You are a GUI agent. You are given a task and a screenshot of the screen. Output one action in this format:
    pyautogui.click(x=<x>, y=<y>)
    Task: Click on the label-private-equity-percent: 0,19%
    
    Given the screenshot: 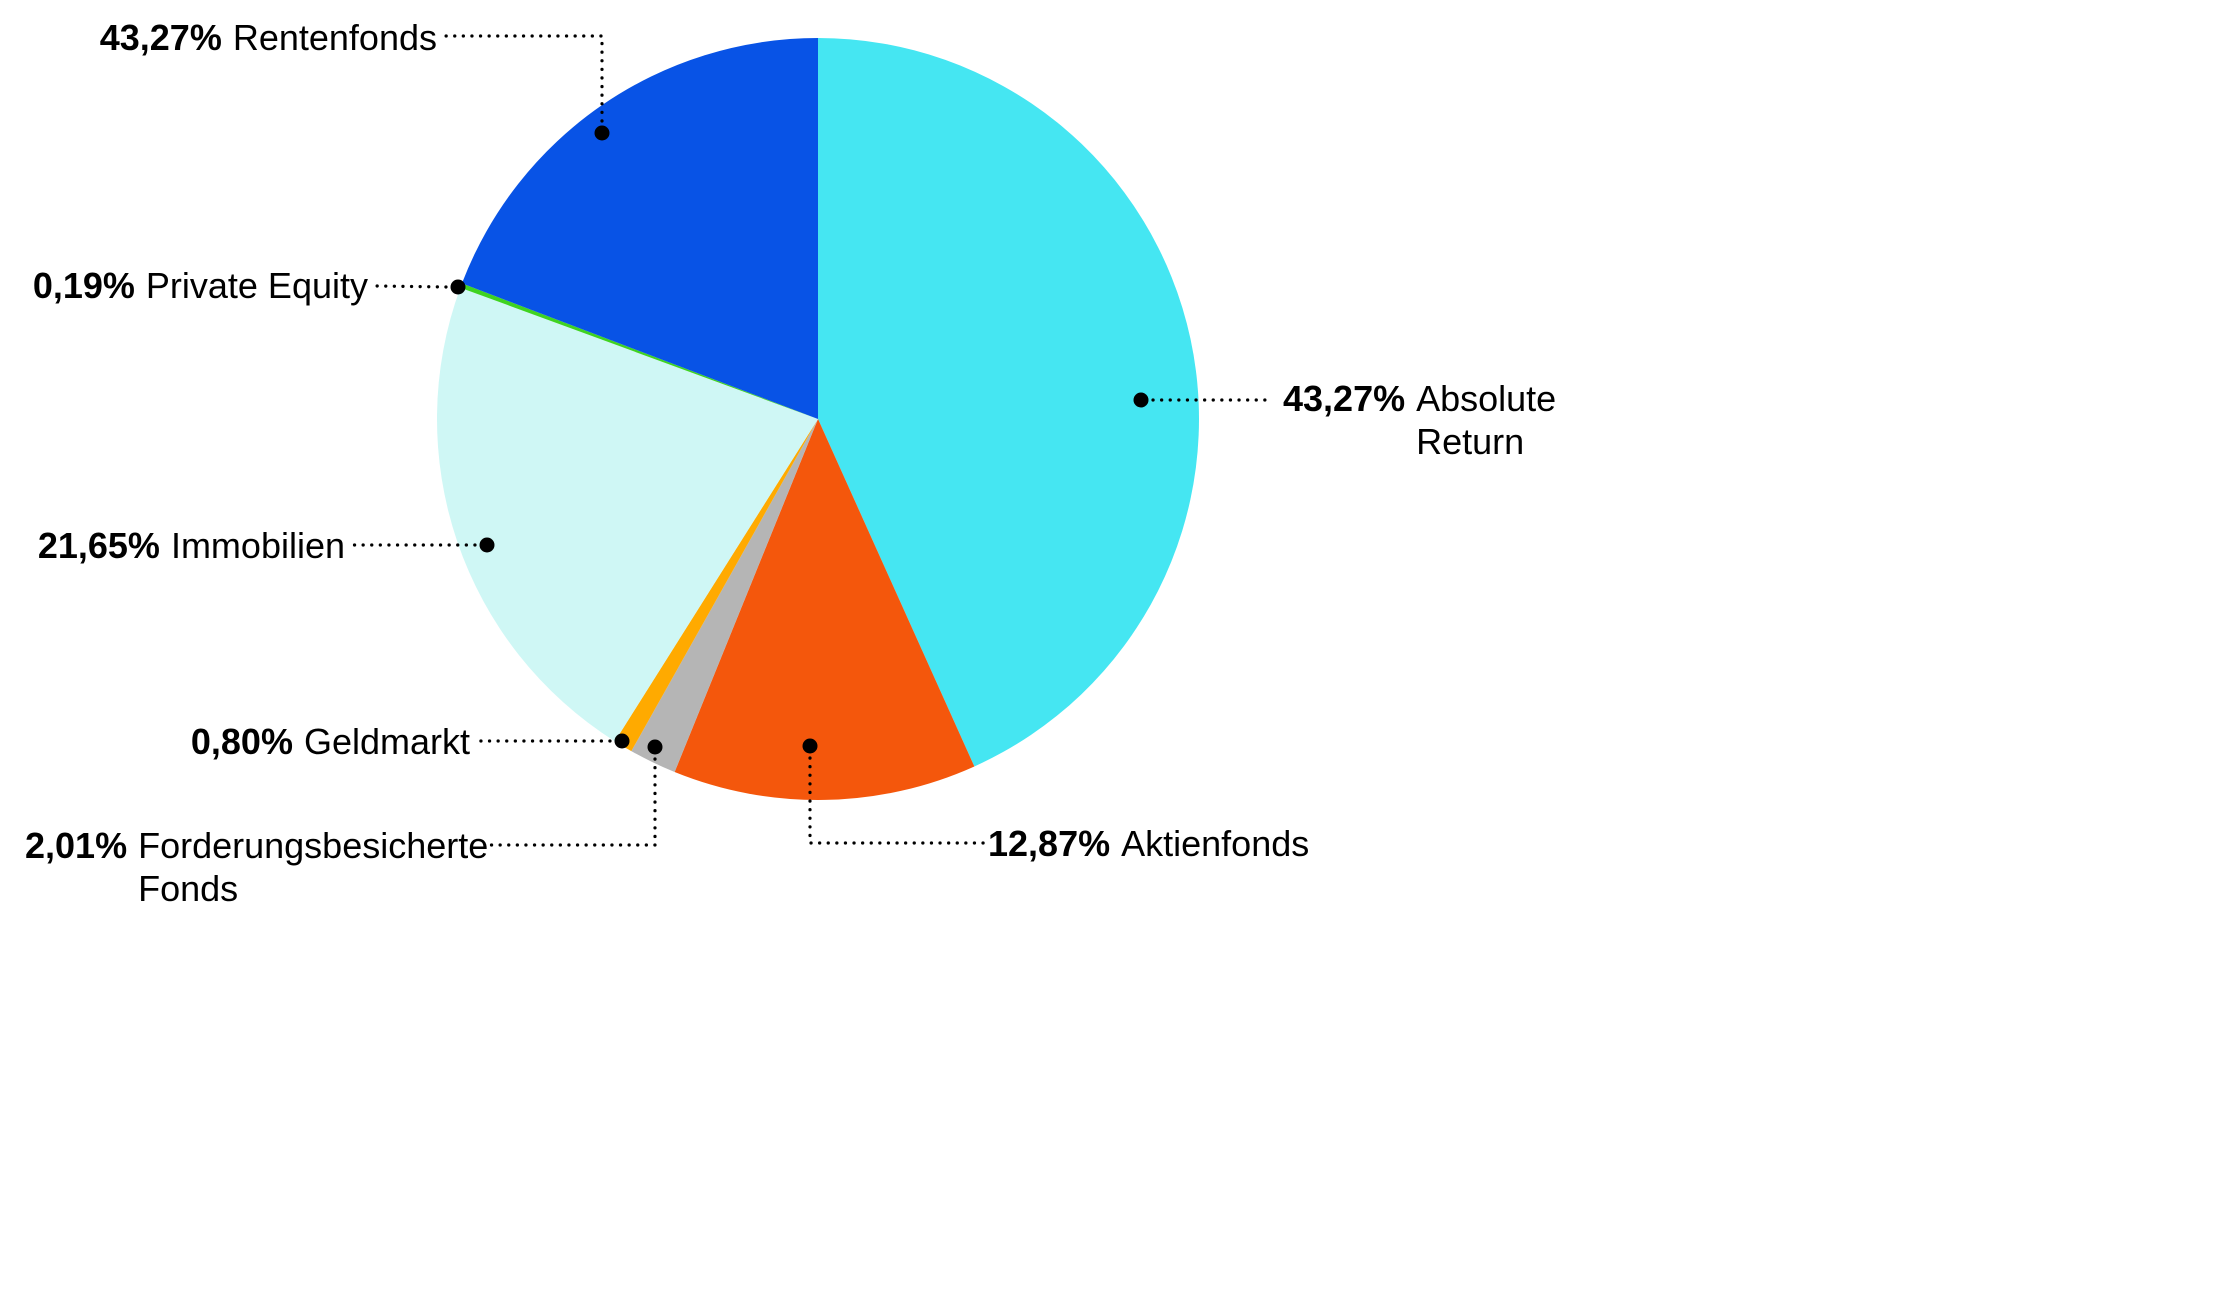 What is the action you would take?
    pyautogui.click(x=83, y=285)
    